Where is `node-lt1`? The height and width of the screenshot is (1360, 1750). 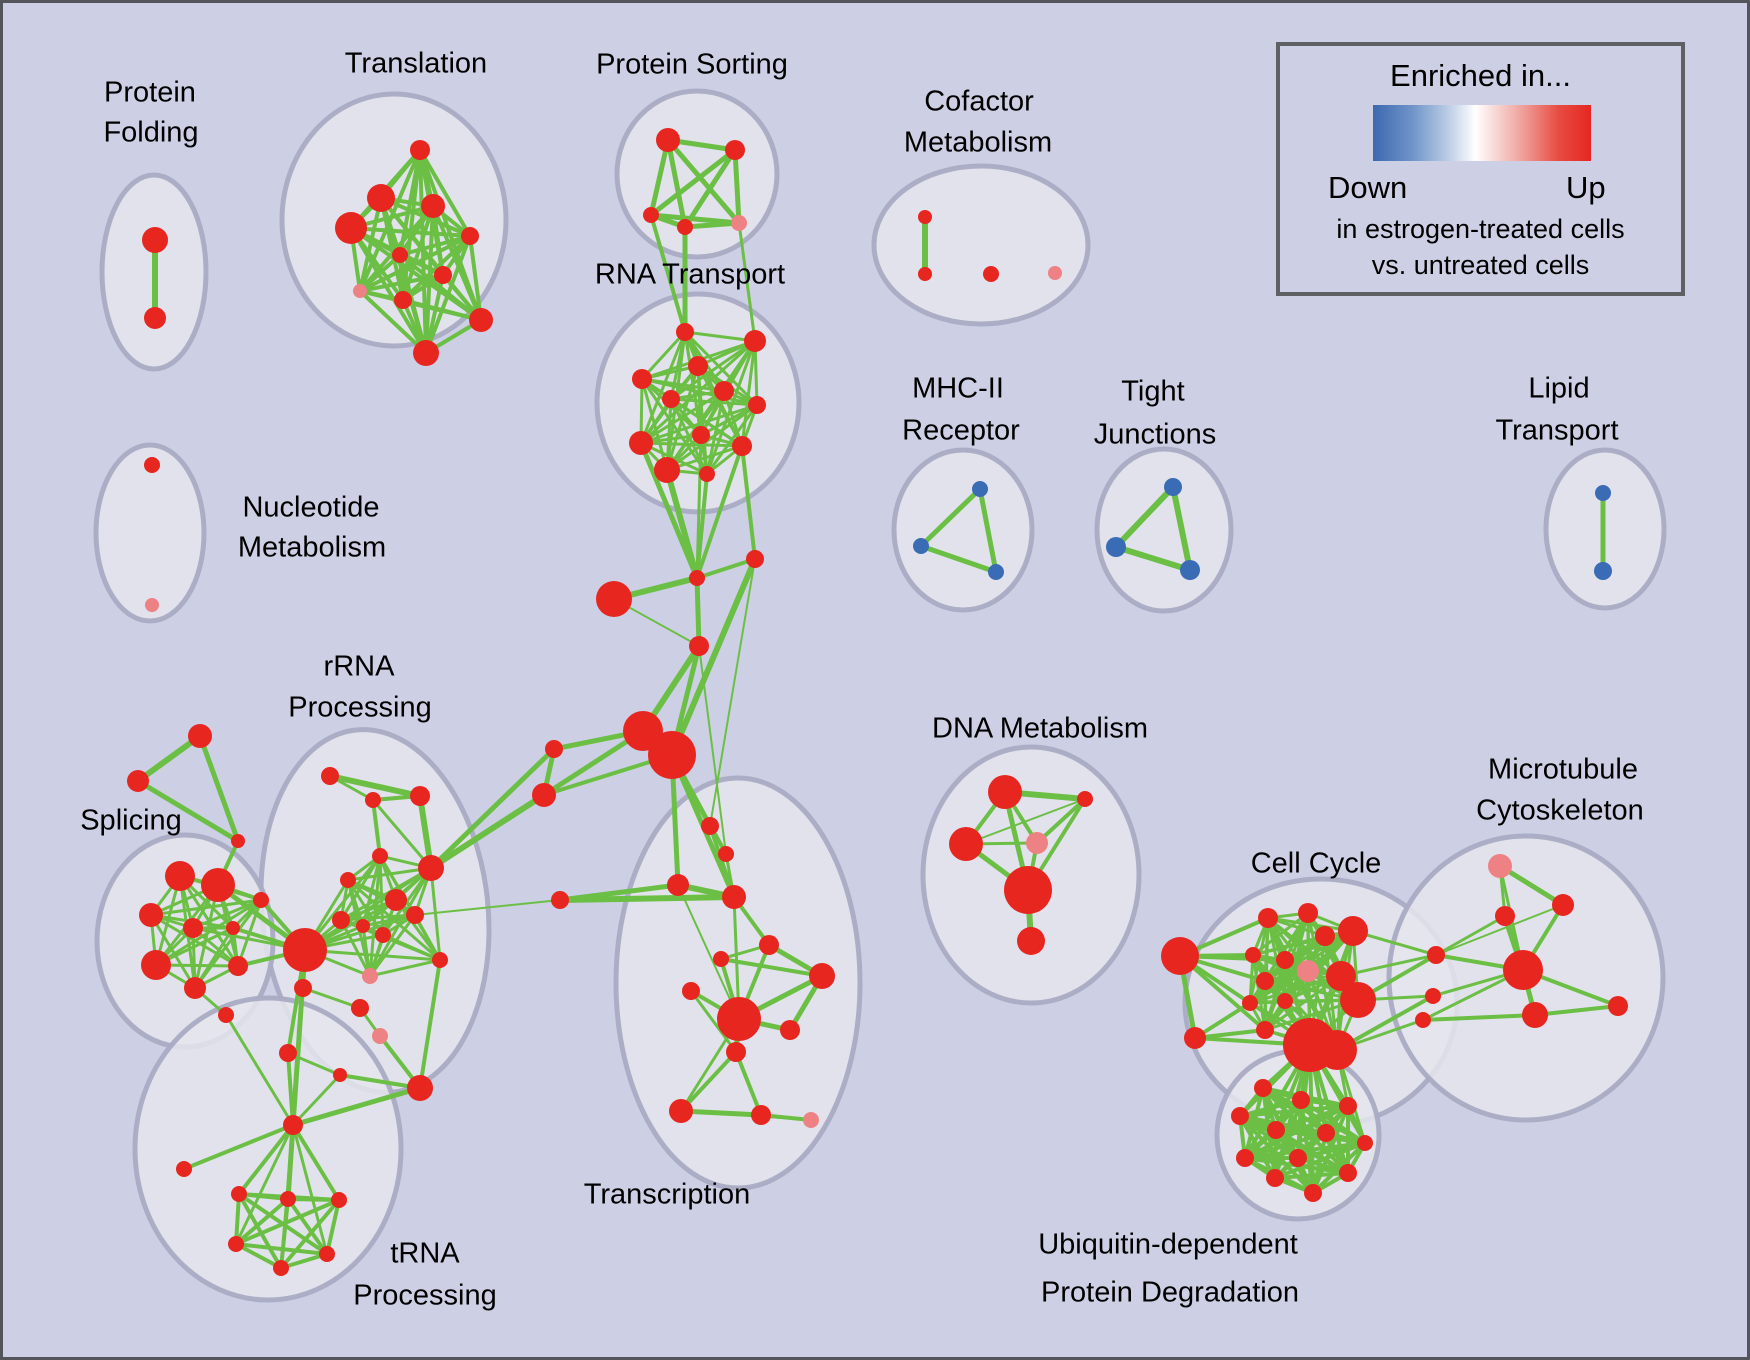
node-lt1 is located at coordinates (1603, 493).